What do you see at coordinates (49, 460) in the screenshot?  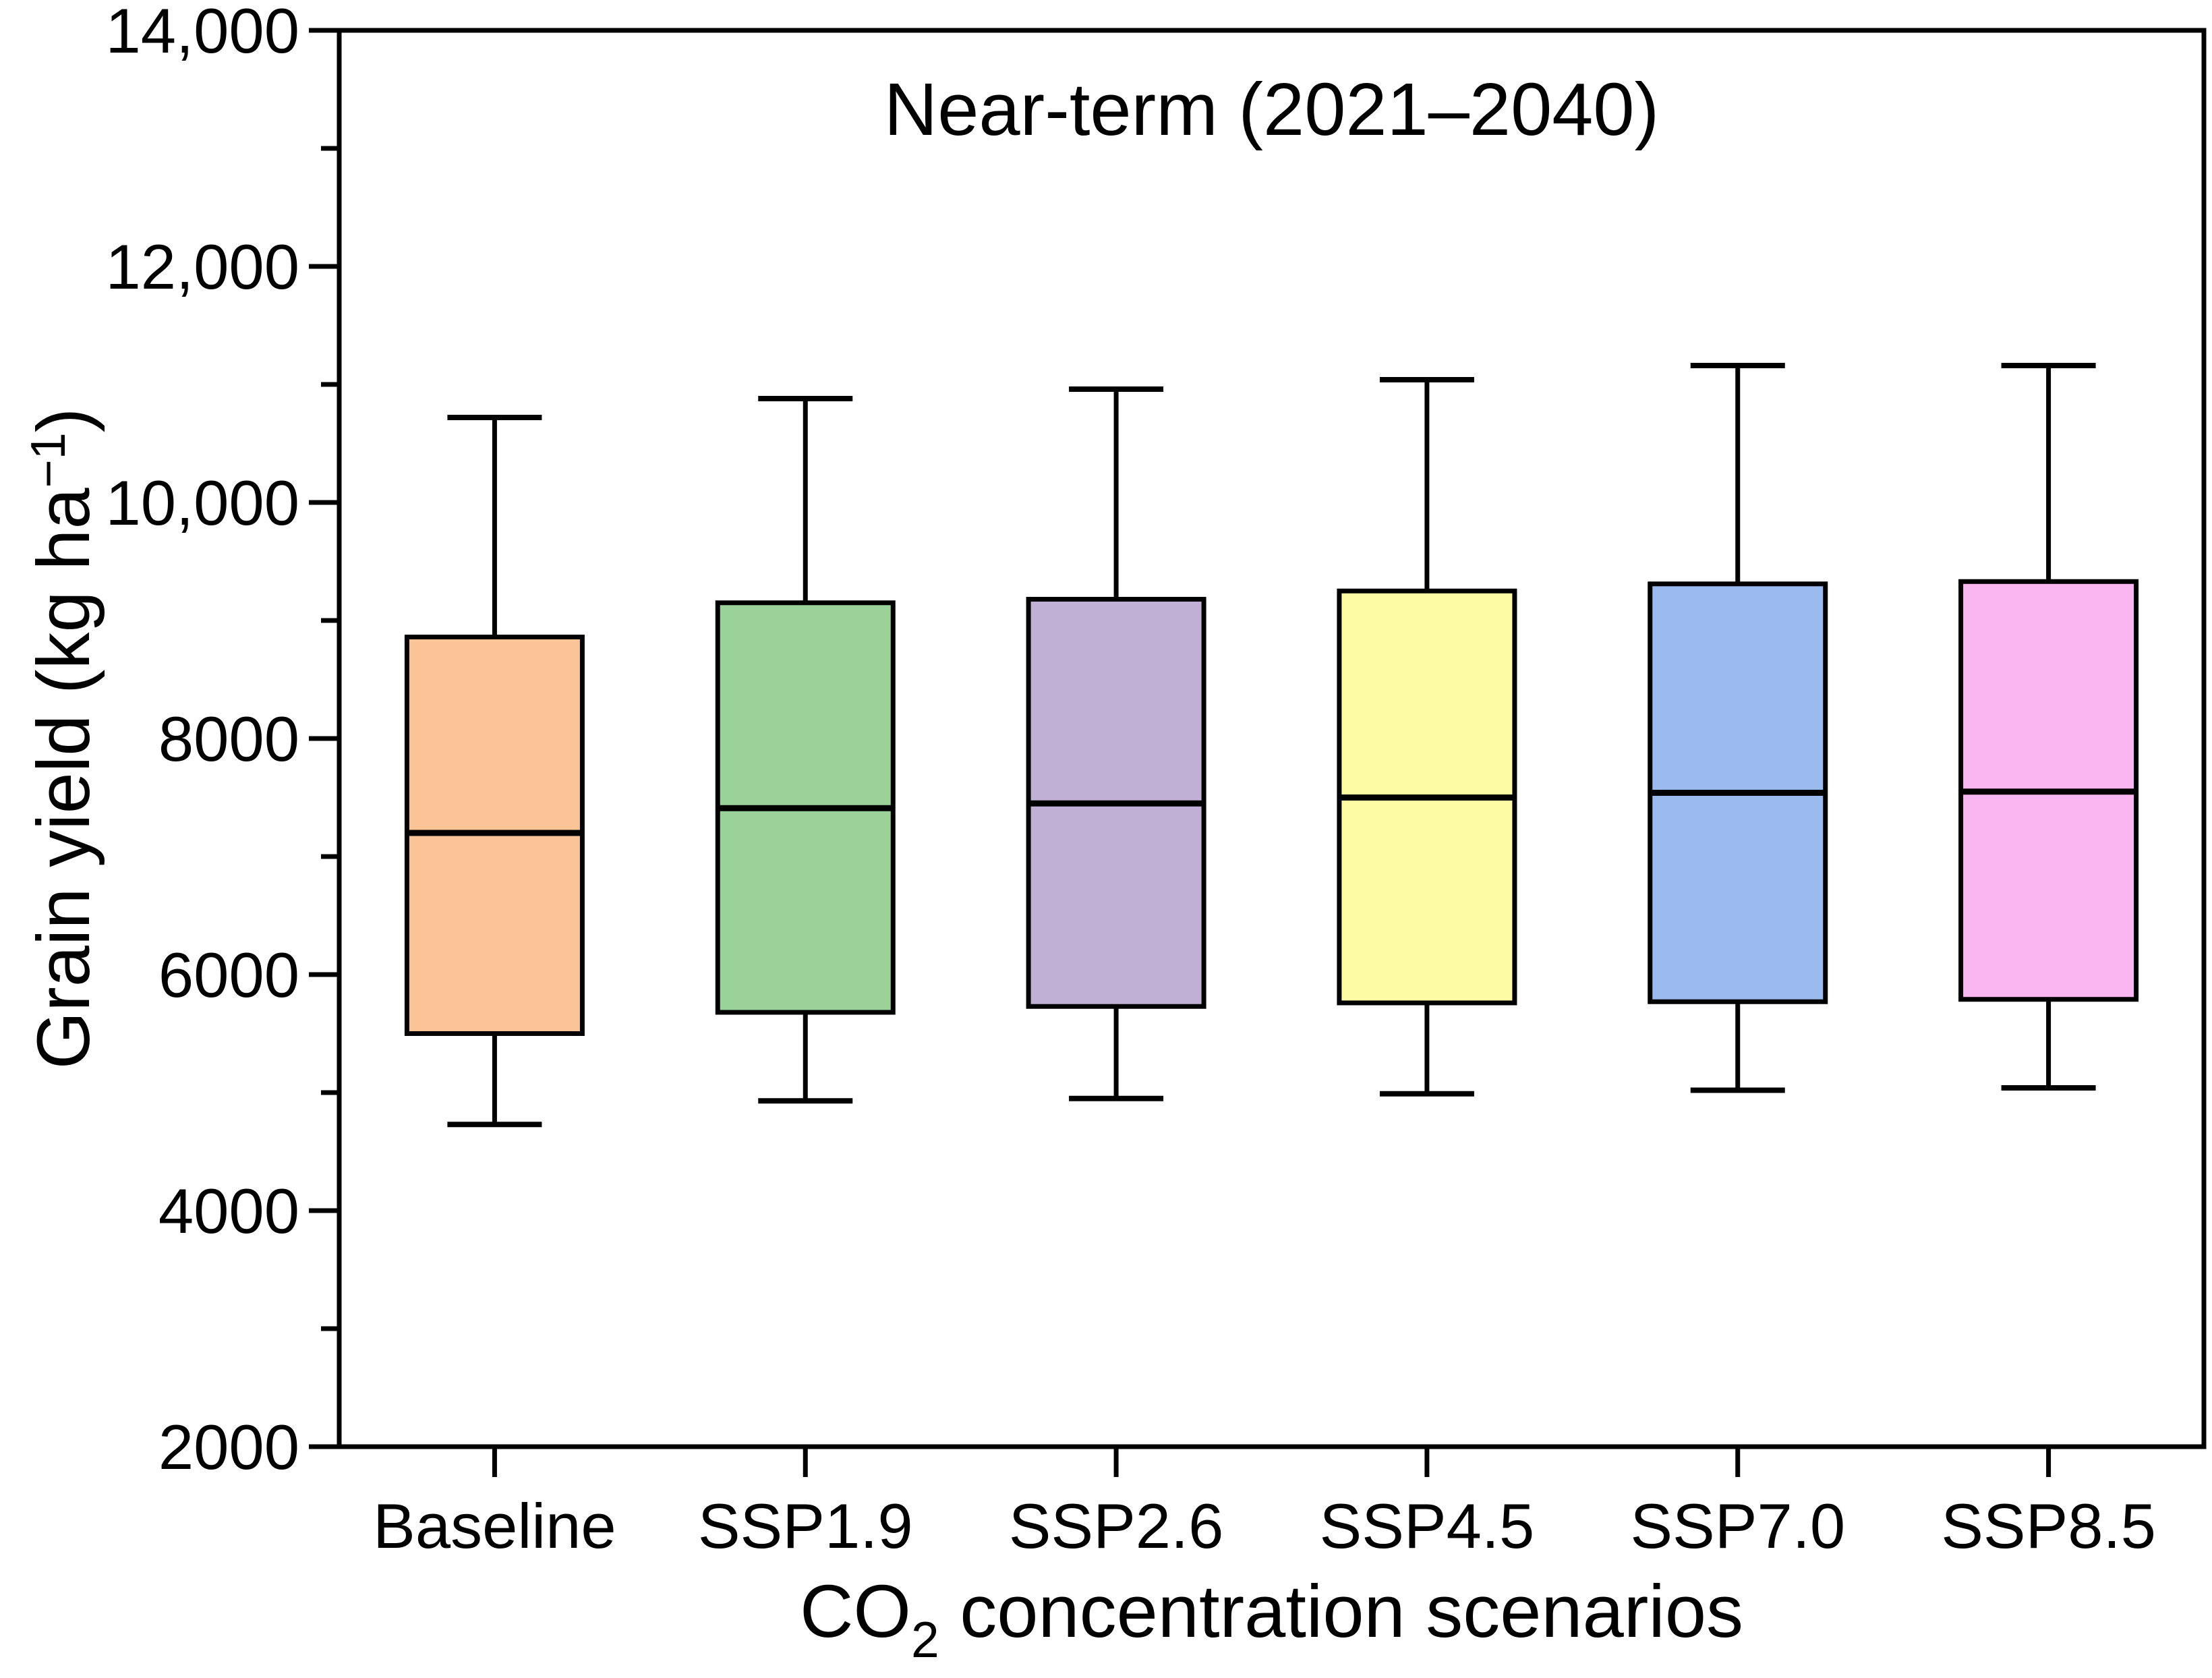 I see `y-axis-title-superscript: −1` at bounding box center [49, 460].